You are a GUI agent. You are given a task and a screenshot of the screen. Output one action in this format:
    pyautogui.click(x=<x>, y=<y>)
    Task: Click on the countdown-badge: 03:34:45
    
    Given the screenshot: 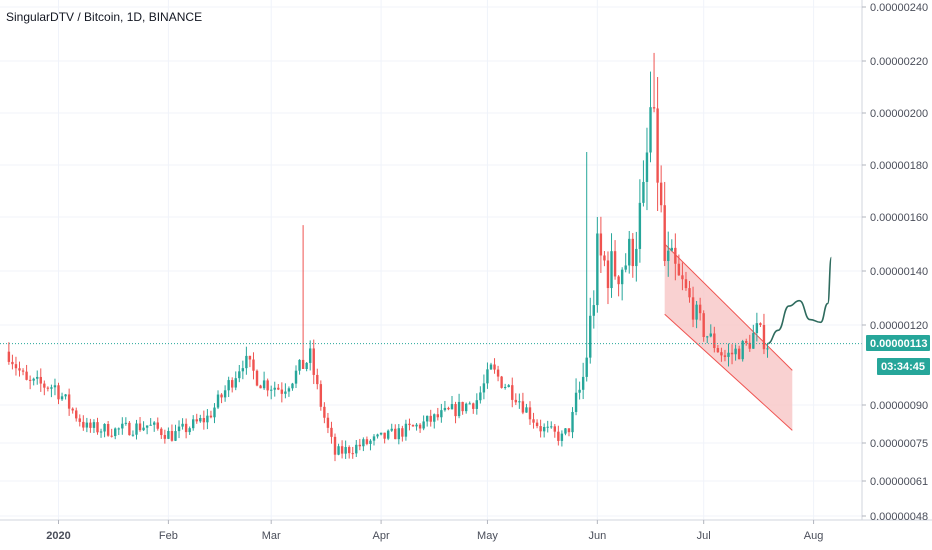 What is the action you would take?
    pyautogui.click(x=903, y=366)
    